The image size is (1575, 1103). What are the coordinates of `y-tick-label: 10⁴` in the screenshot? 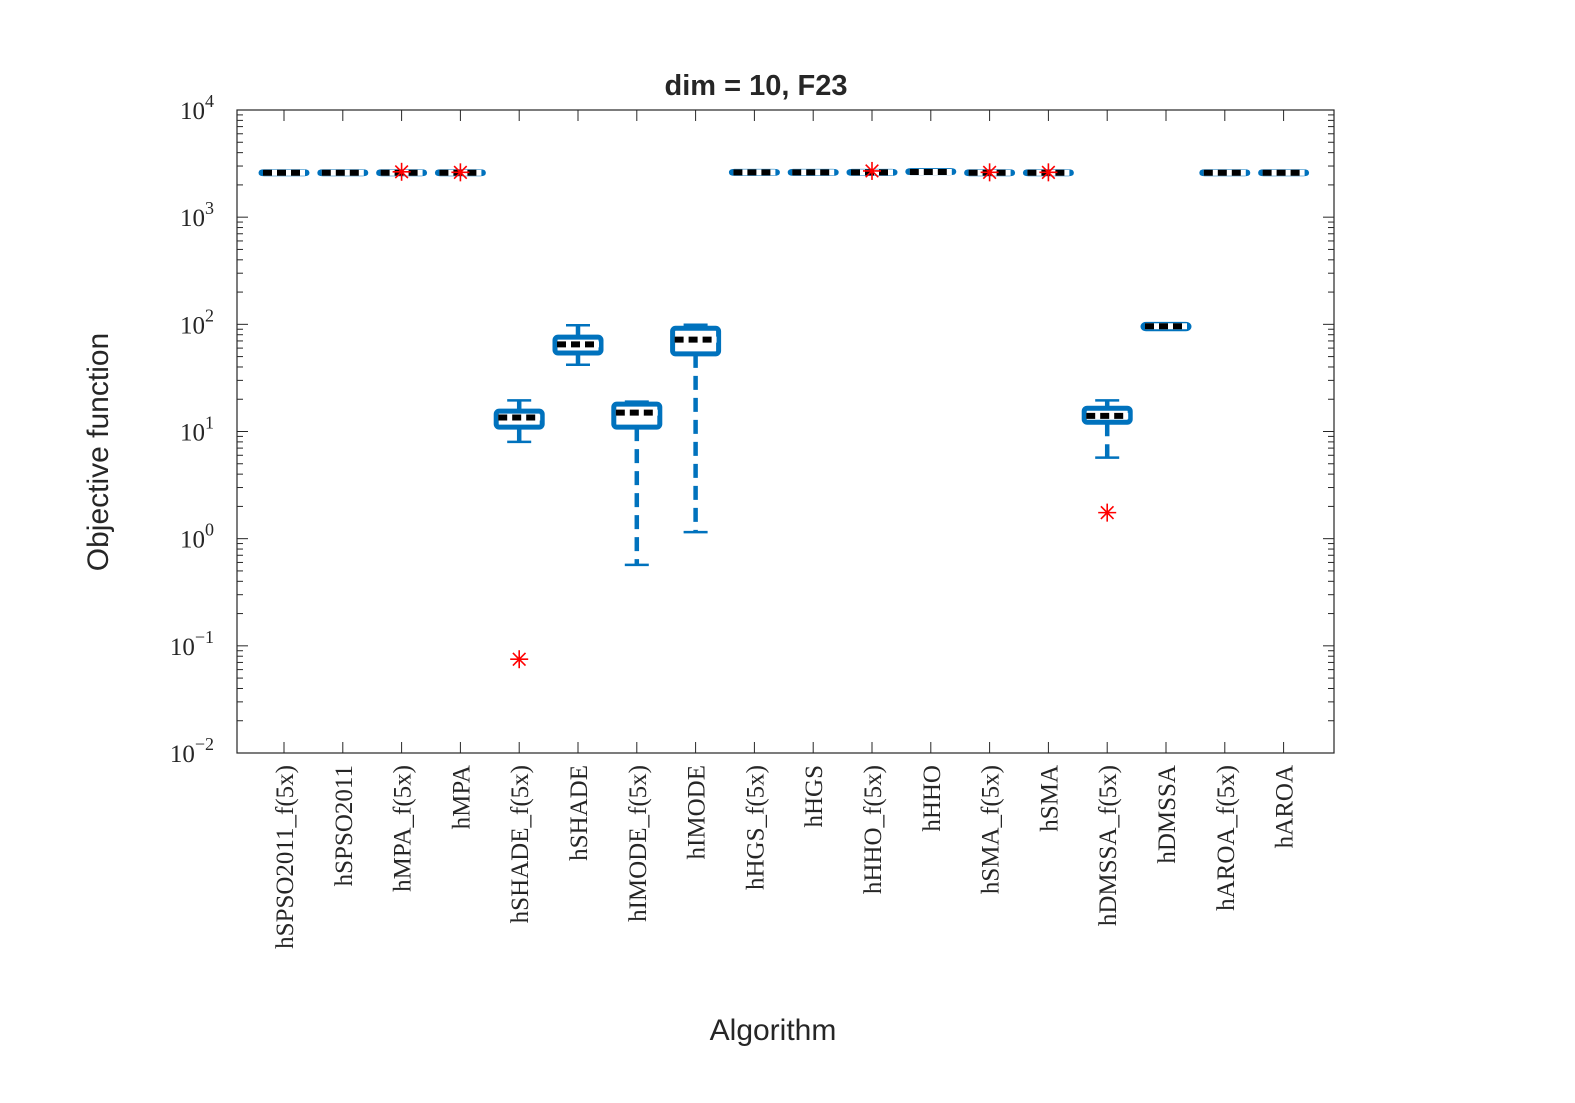 It's located at (197, 108).